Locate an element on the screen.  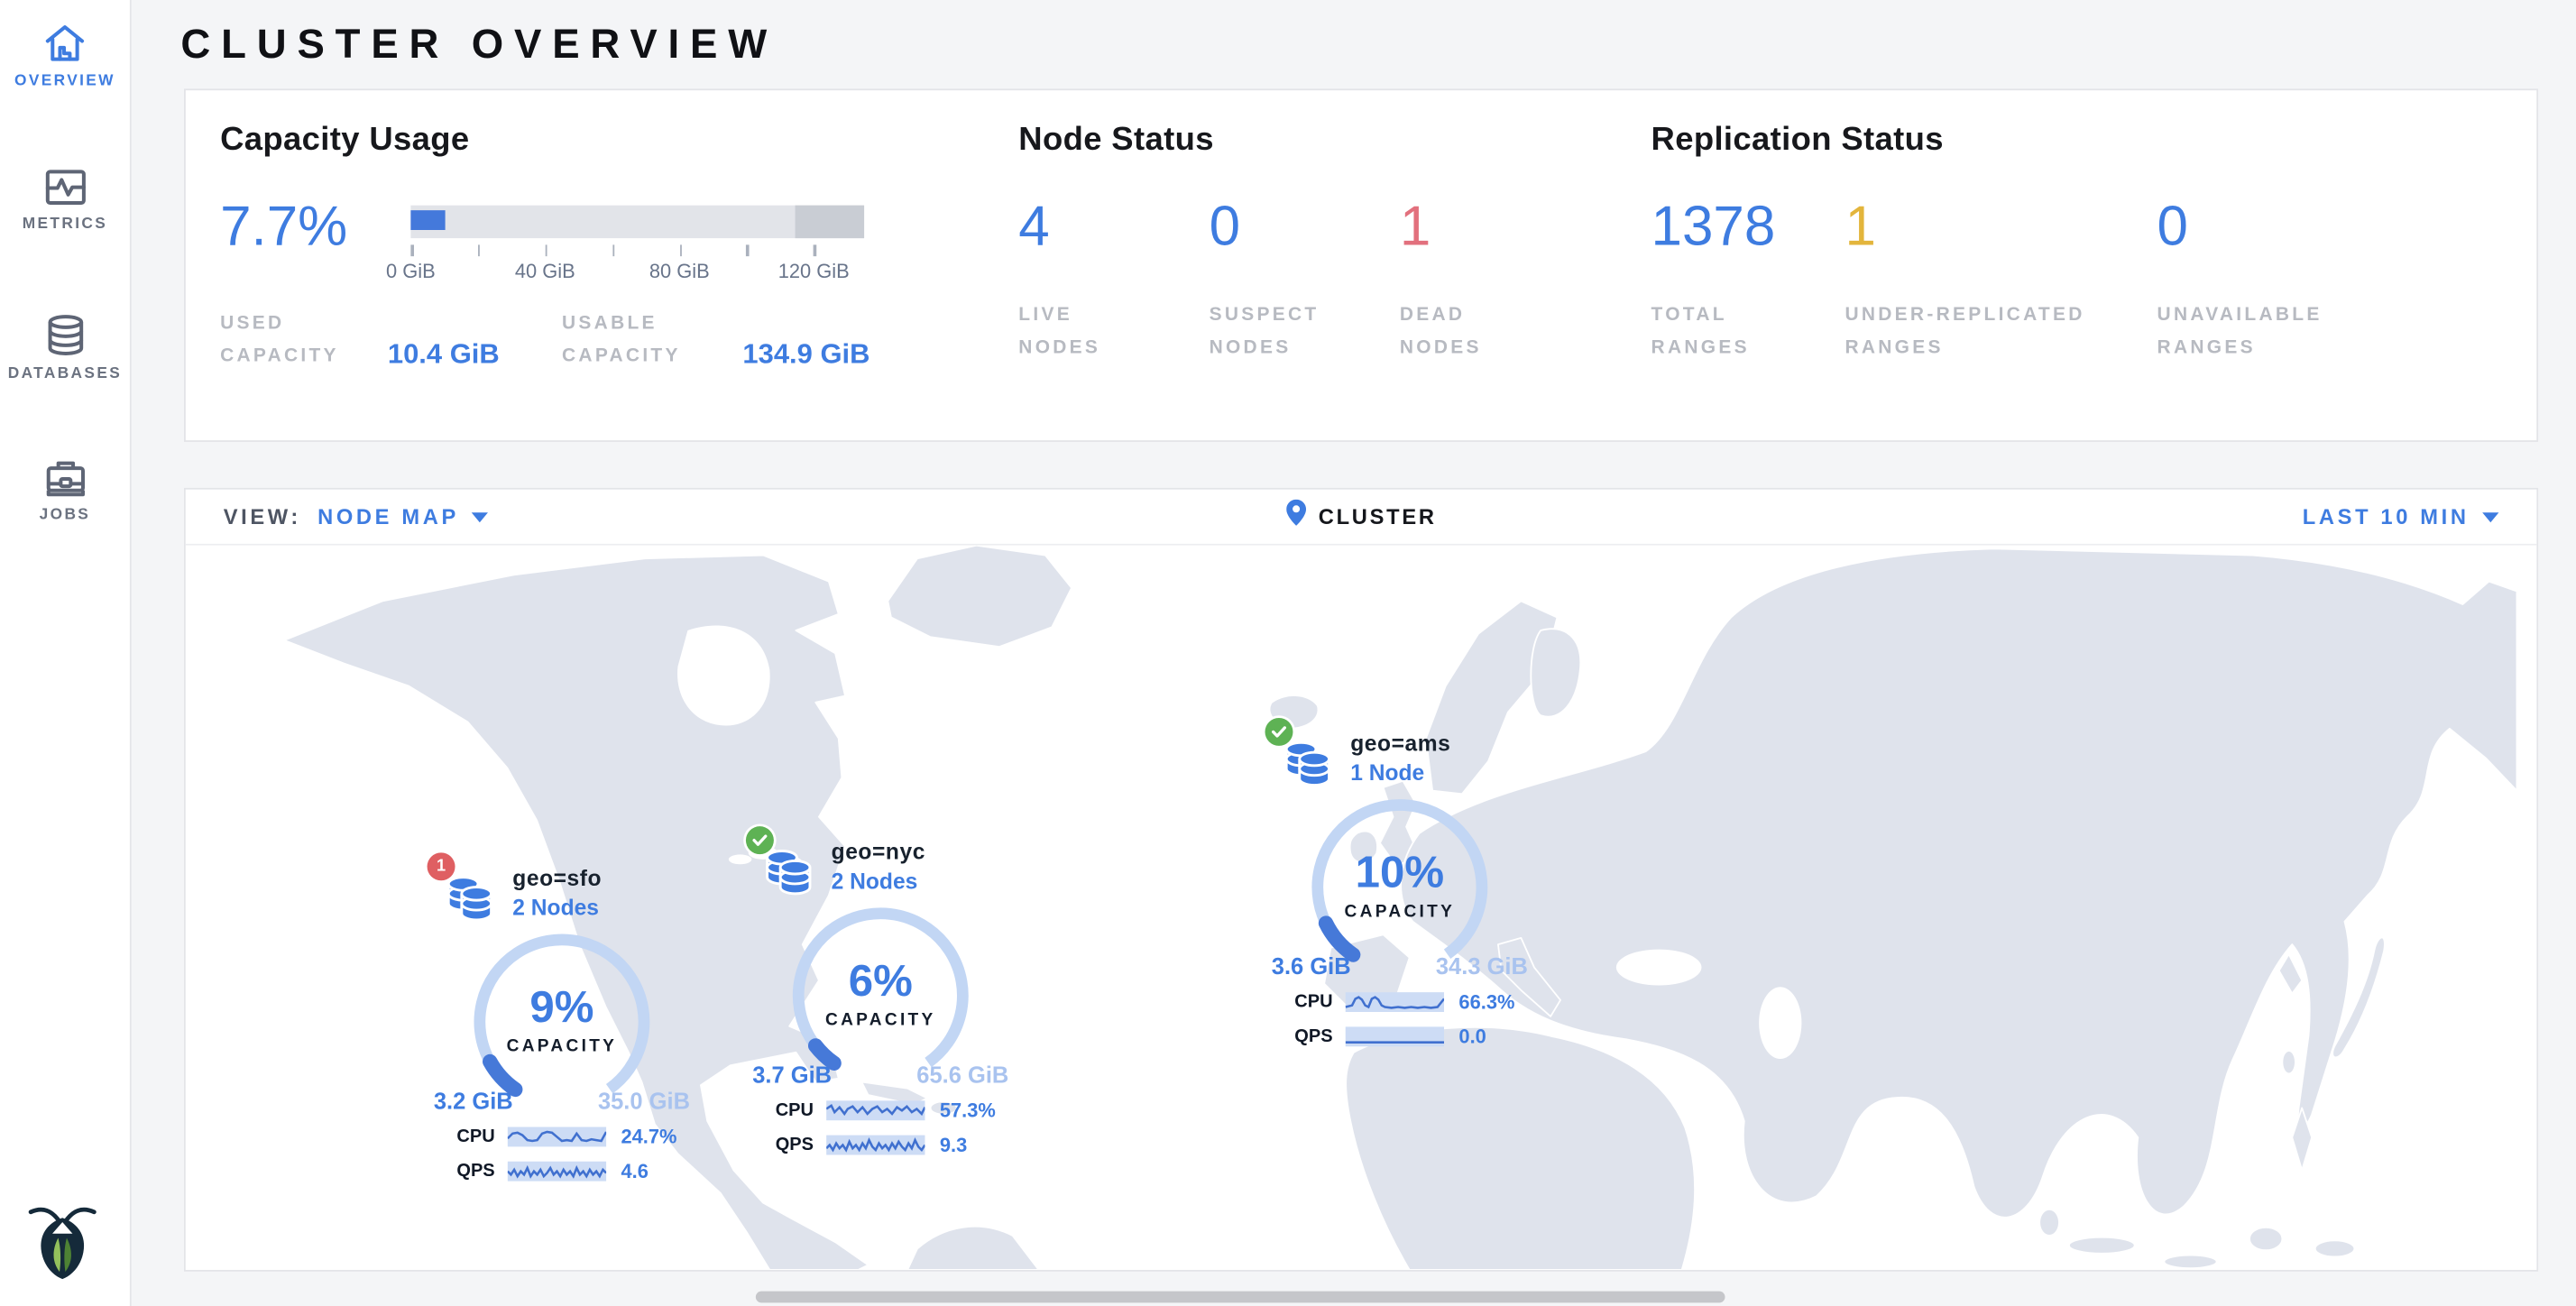
node-status-title: Node Status is located at coordinates (1116, 139).